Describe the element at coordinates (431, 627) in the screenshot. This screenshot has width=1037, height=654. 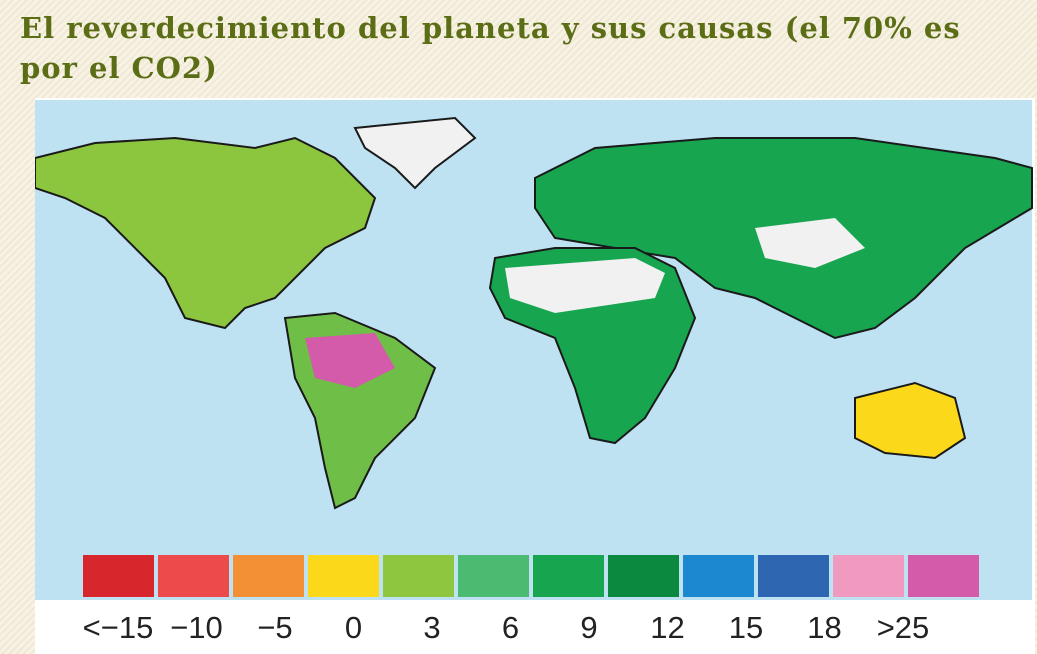
I see `legend-label: 3` at that location.